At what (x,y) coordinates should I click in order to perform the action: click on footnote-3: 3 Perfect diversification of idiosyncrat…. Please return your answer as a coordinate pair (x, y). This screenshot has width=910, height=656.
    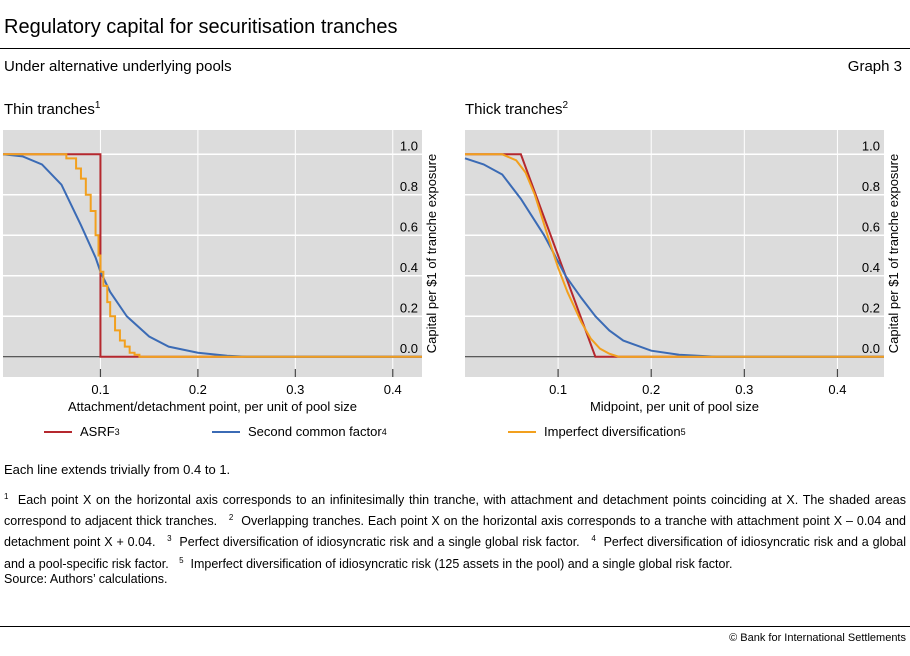
    Looking at the image, I should click on (379, 542).